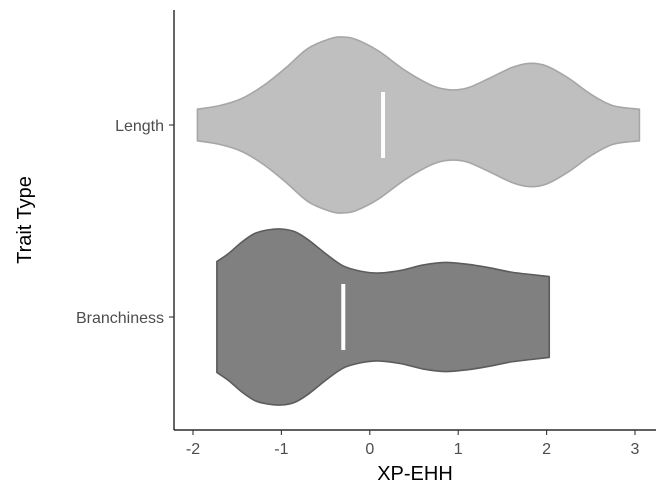 The height and width of the screenshot is (492, 657). What do you see at coordinates (415, 474) in the screenshot?
I see `x-axis-title: XP-EHH` at bounding box center [415, 474].